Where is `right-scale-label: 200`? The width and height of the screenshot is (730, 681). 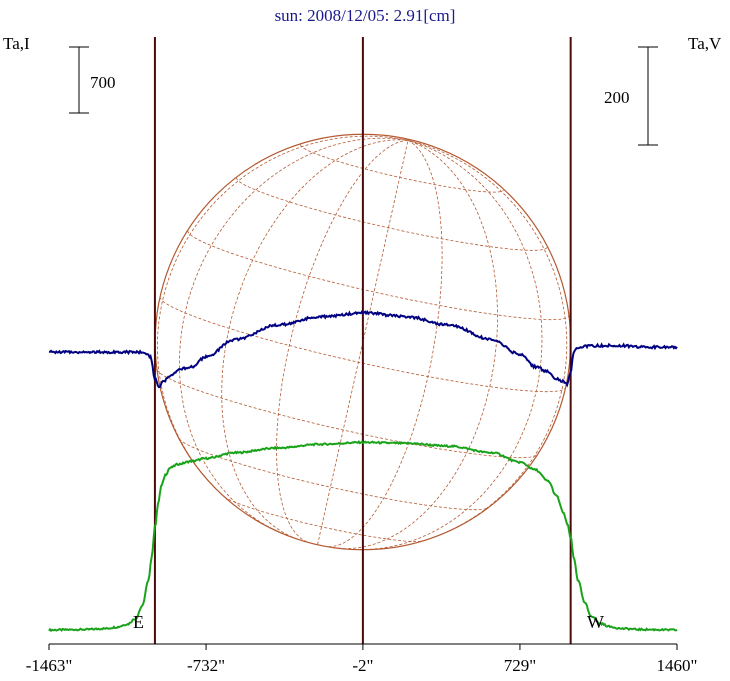
right-scale-label: 200 is located at coordinates (617, 97).